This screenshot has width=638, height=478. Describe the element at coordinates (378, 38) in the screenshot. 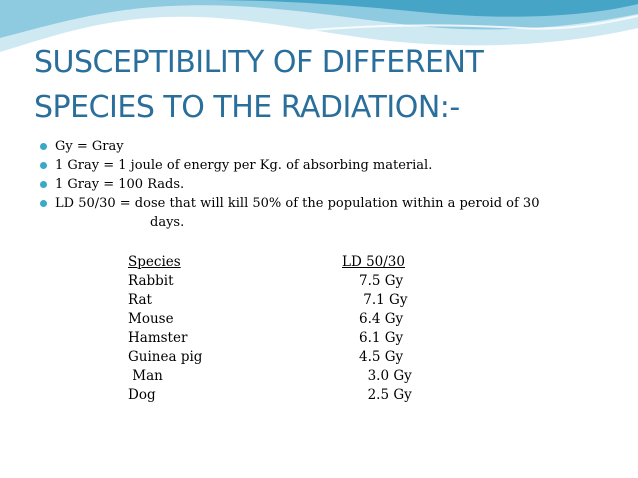

I see `wave-highlight` at that location.